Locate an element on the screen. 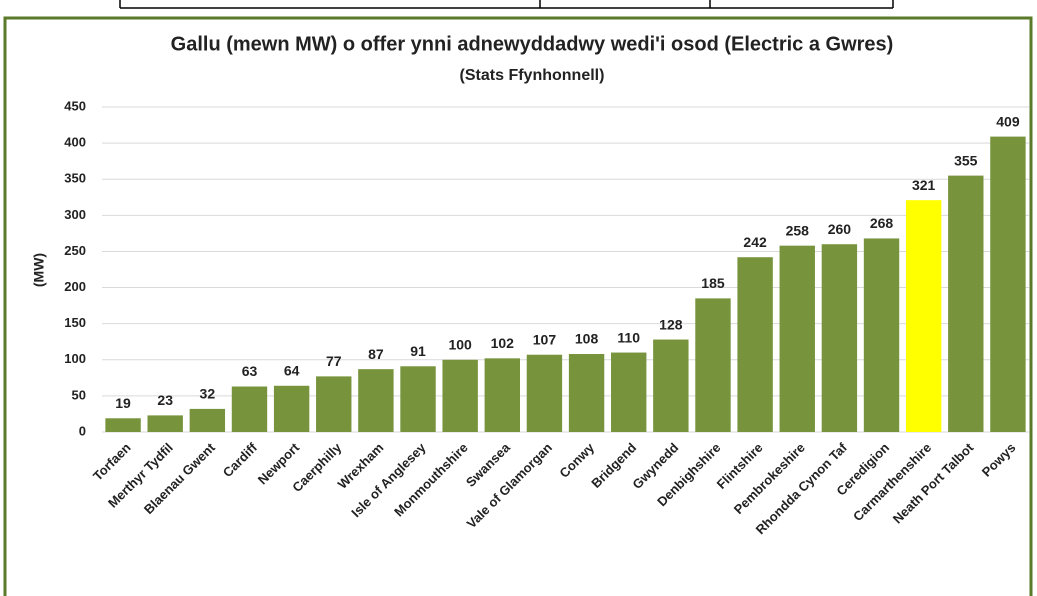 This screenshot has height=596, width=1037. y-tick-label: 200 is located at coordinates (75, 286).